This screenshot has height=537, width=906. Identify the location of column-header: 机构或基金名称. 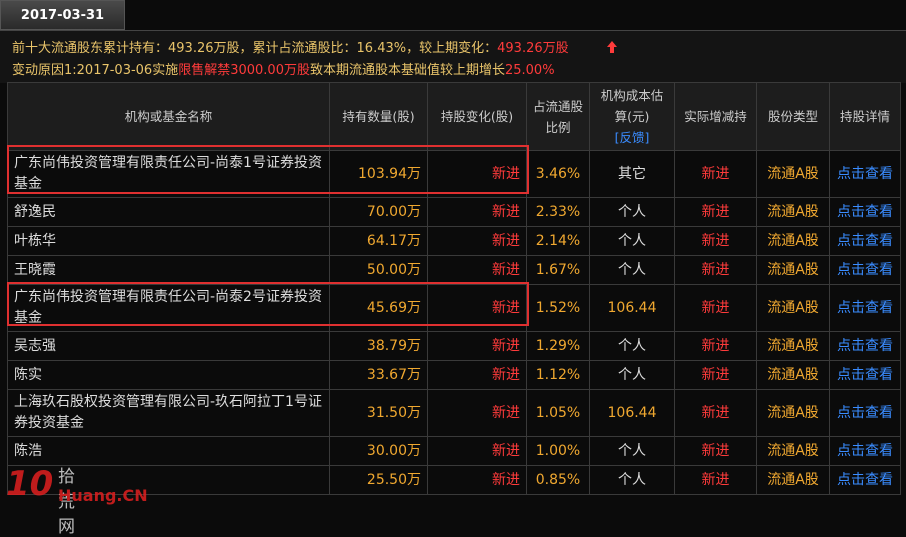
(168, 116).